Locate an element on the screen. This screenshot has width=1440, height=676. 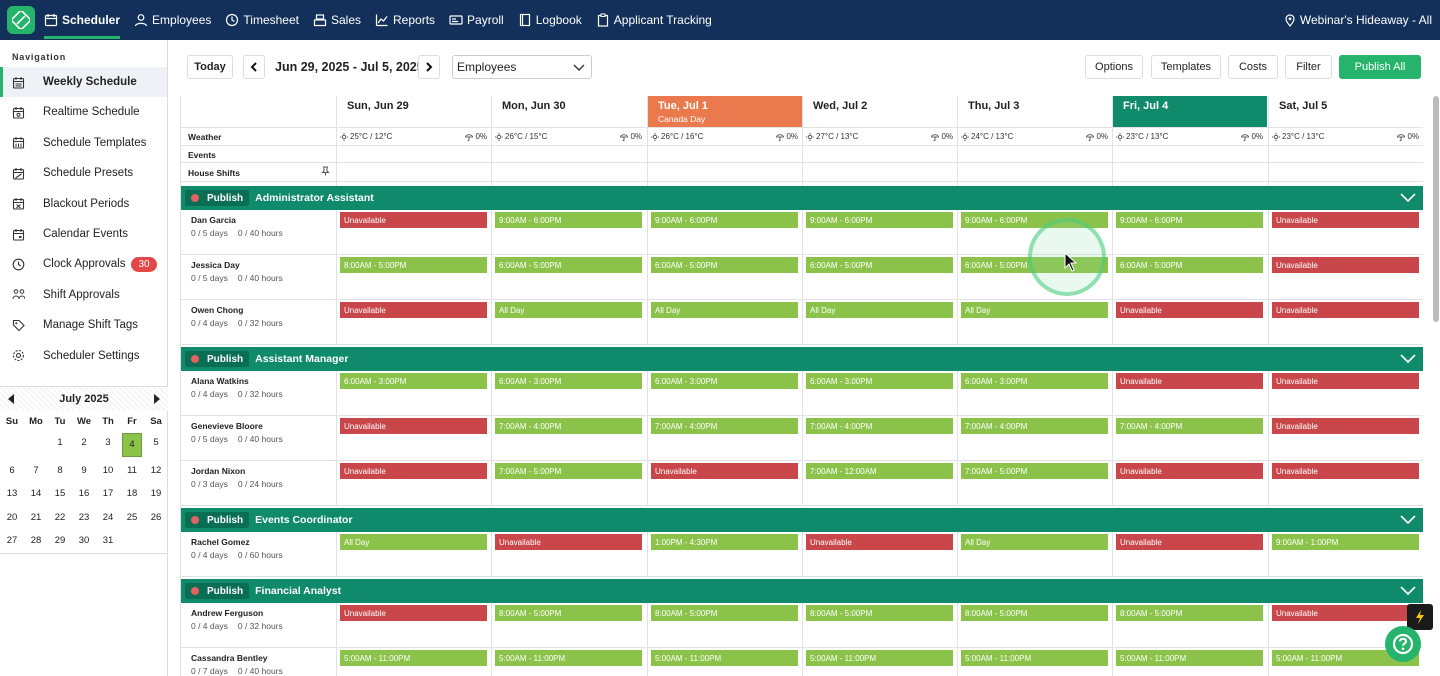
employee-info: Jordan Nixon 0 / 3 days 0 / 24 hours is located at coordinates (242, 477).